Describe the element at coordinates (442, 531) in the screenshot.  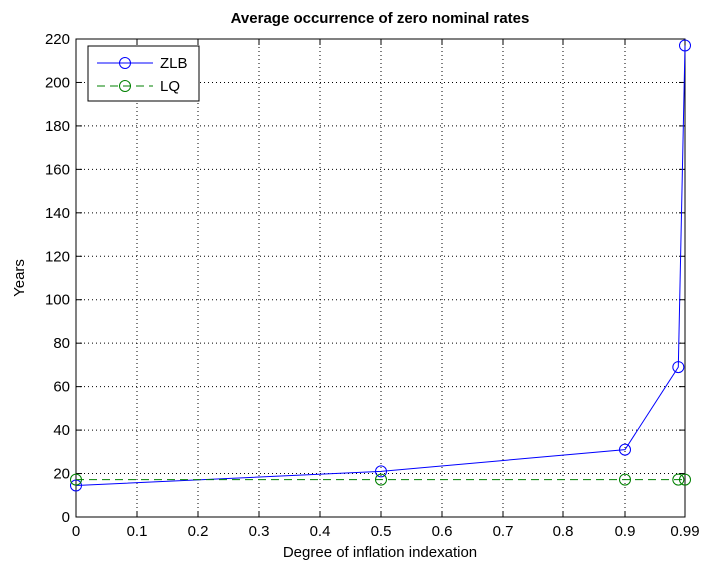
I see `x-tick-label: 0.6` at that location.